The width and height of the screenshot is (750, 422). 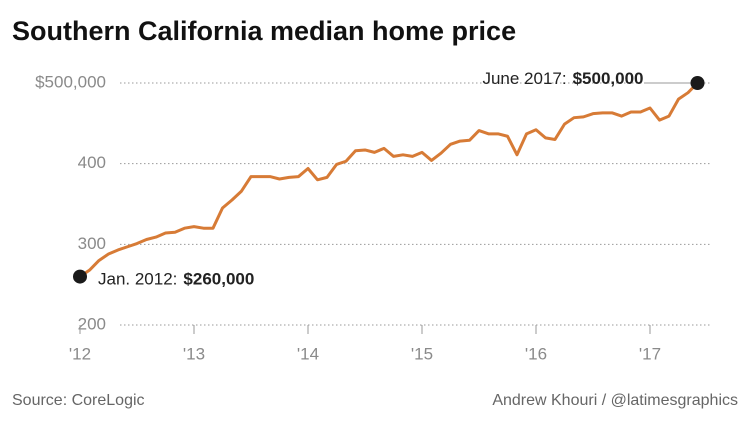 What do you see at coordinates (650, 353) in the screenshot?
I see `x-tick-label: '17` at bounding box center [650, 353].